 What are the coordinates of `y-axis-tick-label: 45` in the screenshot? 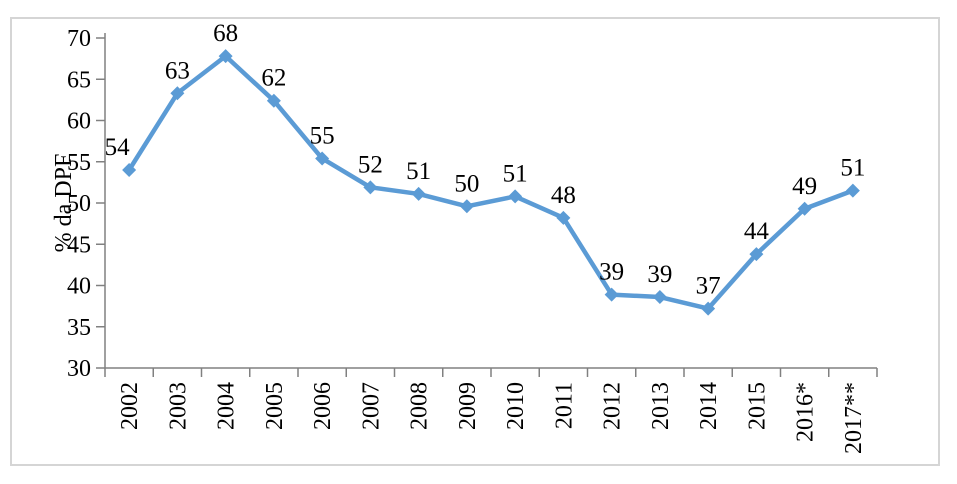 It's located at (79, 245).